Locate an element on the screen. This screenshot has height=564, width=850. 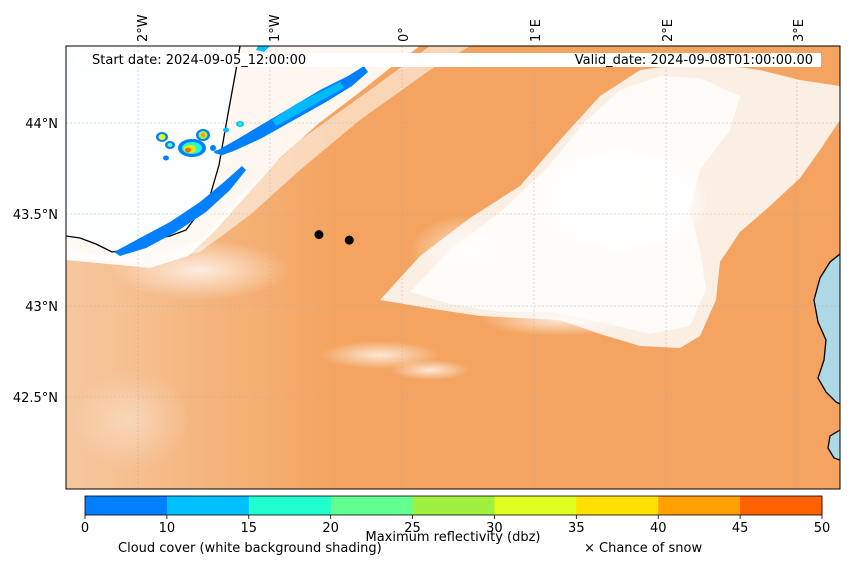
colorbar-tick-label: 15 is located at coordinates (249, 528).